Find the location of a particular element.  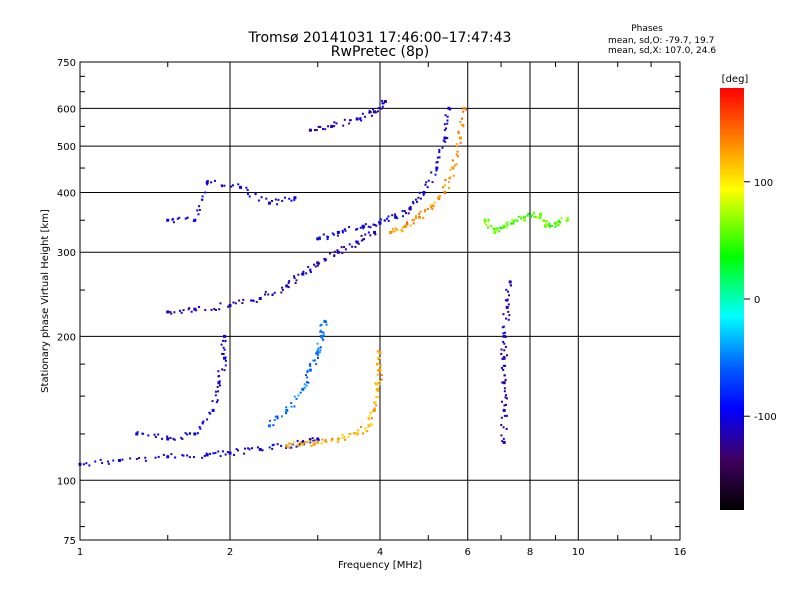

x-tick-label: 16 is located at coordinates (680, 552).